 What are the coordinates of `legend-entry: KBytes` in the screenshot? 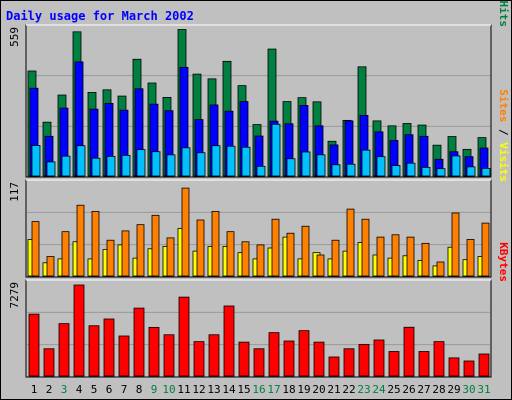 It's located at (503, 262).